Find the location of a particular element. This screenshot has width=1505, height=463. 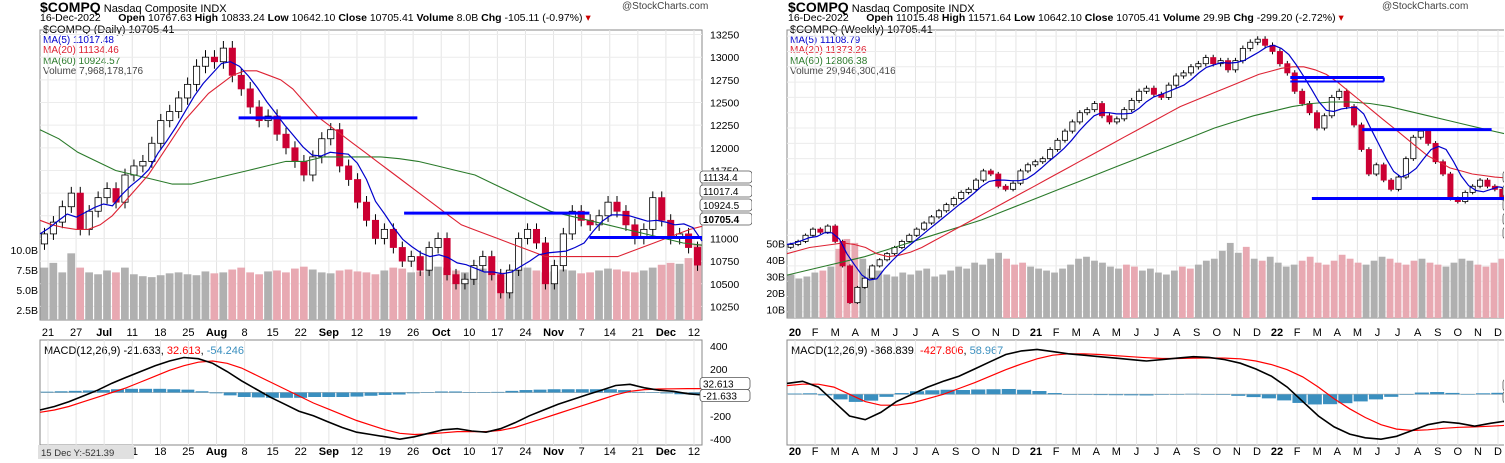

x-tick-label-bottom: S is located at coordinates (955, 452).